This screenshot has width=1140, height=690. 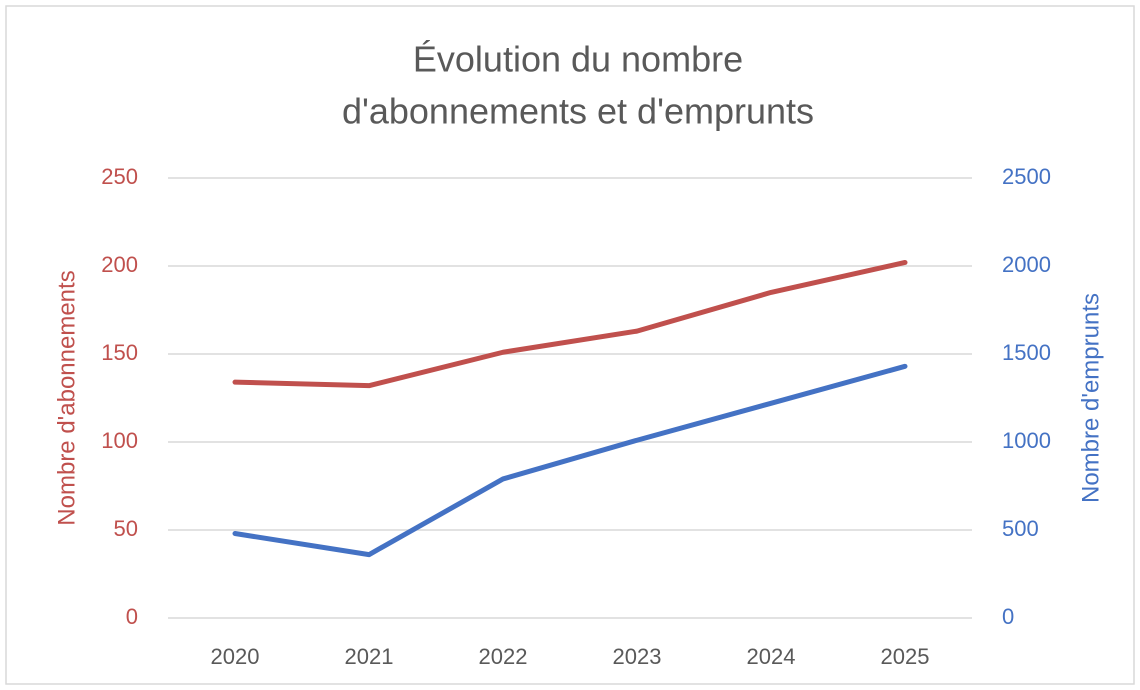 I want to click on y2-axis-label: Nombre d'emprunts, so click(x=1090, y=398).